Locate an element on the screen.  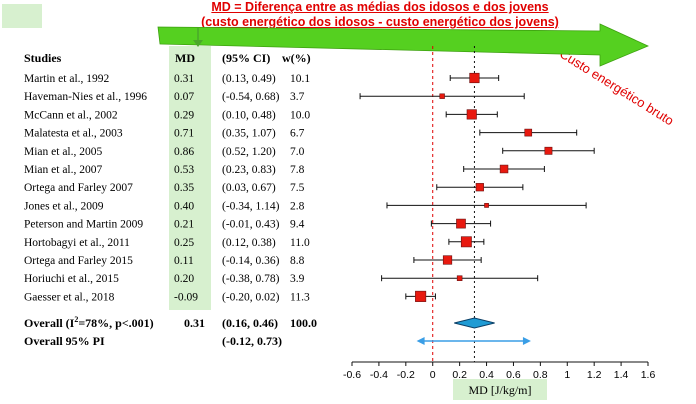
md-header: MD is located at coordinates (185, 58).